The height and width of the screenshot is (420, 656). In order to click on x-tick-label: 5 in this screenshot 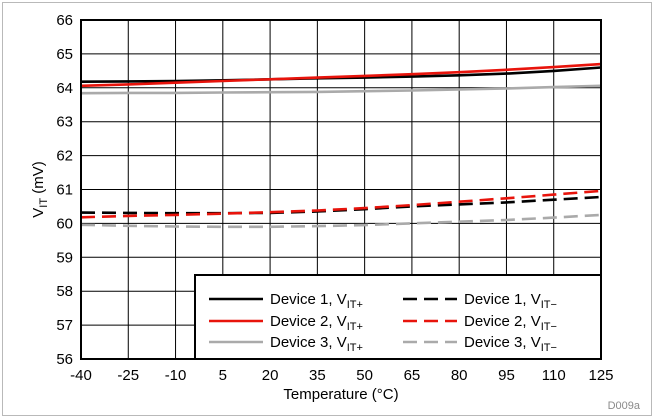, I will do `click(223, 375)`.